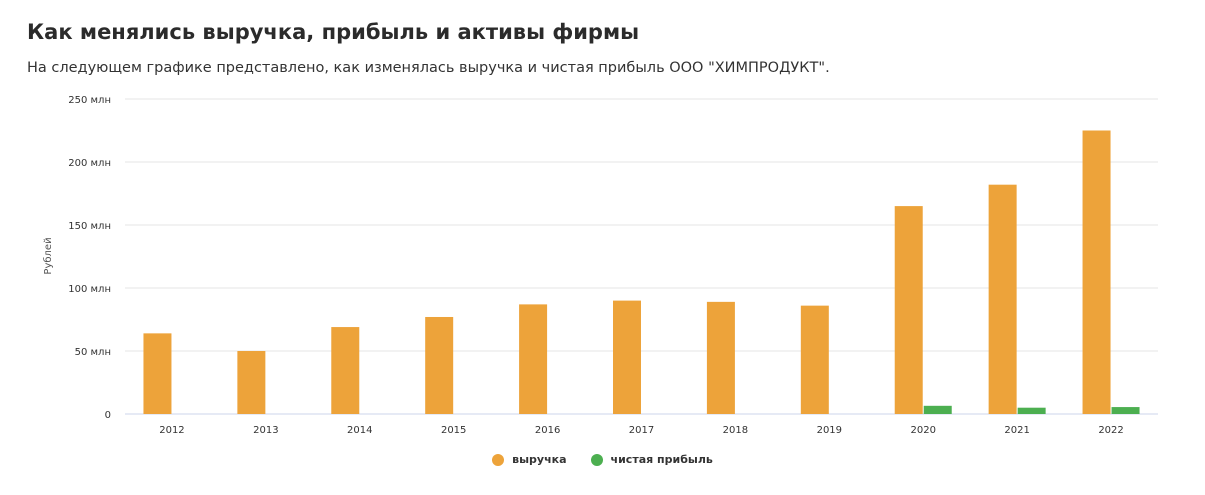  Describe the element at coordinates (829, 430) in the screenshot. I see `x-tick-label: 2019` at that location.